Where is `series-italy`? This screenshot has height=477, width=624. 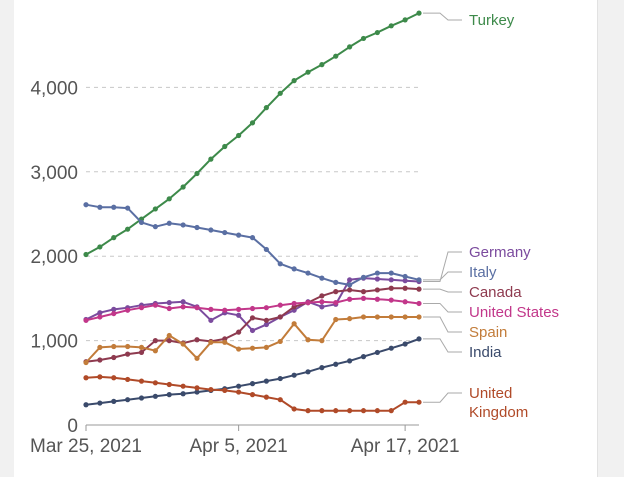 series-italy is located at coordinates (252, 245).